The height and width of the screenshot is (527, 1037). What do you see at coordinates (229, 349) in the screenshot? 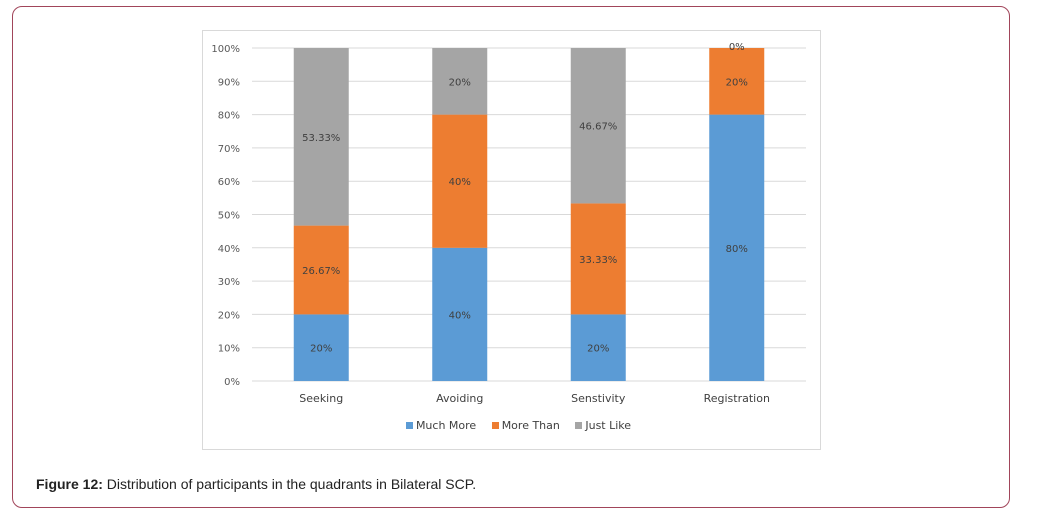
I see `y-tick-label: 10%` at bounding box center [229, 349].